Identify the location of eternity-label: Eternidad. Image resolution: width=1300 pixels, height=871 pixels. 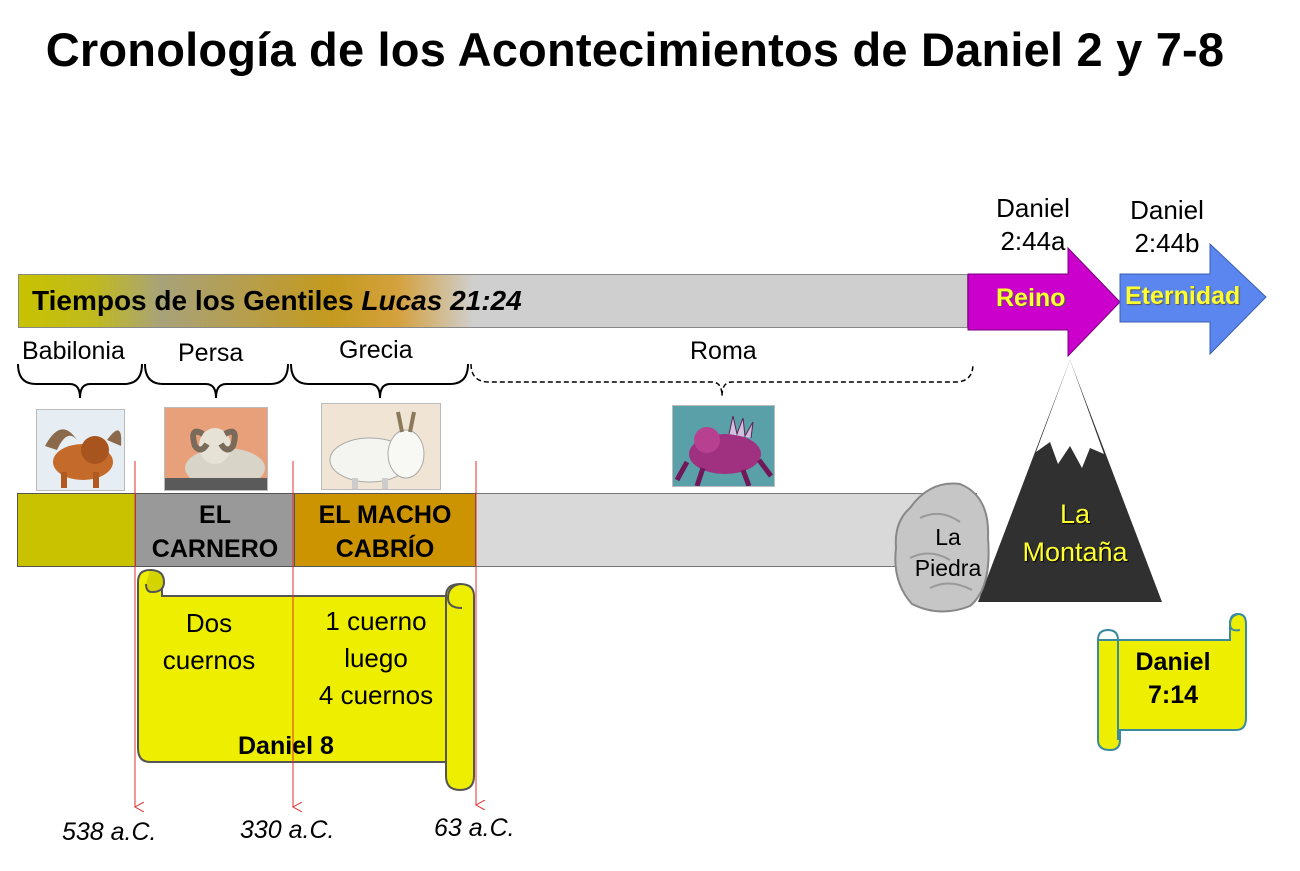
(1183, 296).